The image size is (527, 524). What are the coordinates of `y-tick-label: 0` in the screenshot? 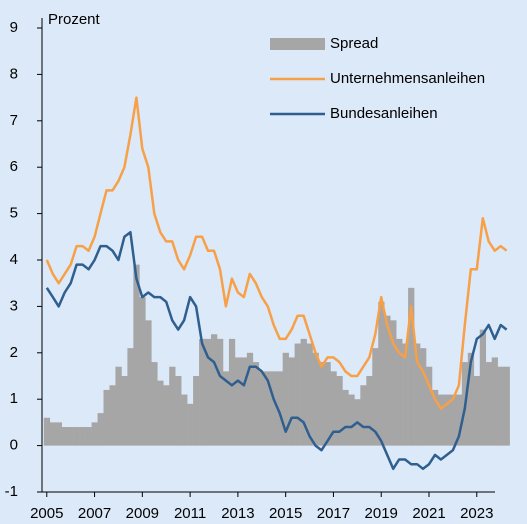 It's located at (14, 445).